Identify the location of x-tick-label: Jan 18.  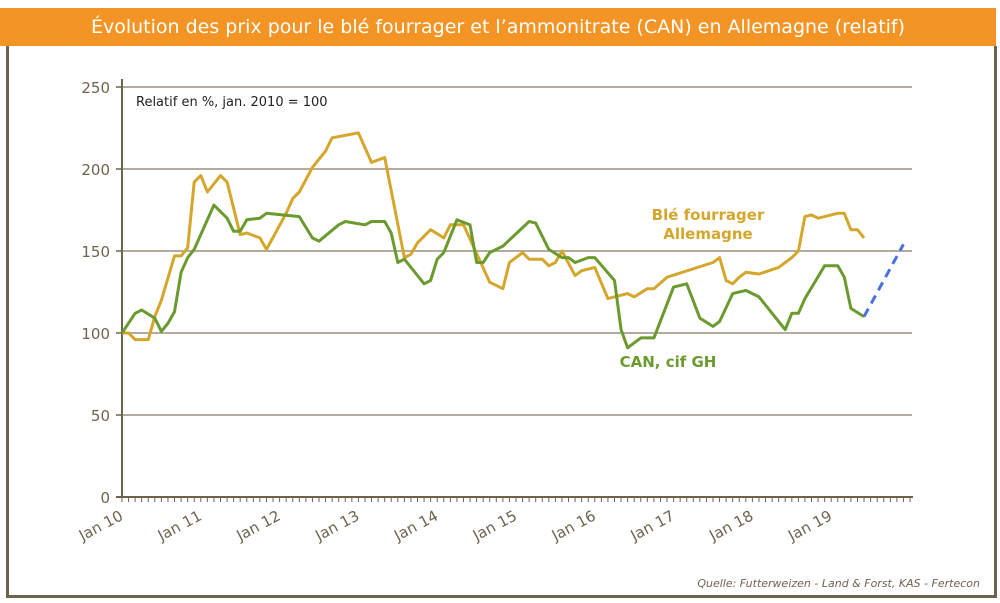
(730, 526).